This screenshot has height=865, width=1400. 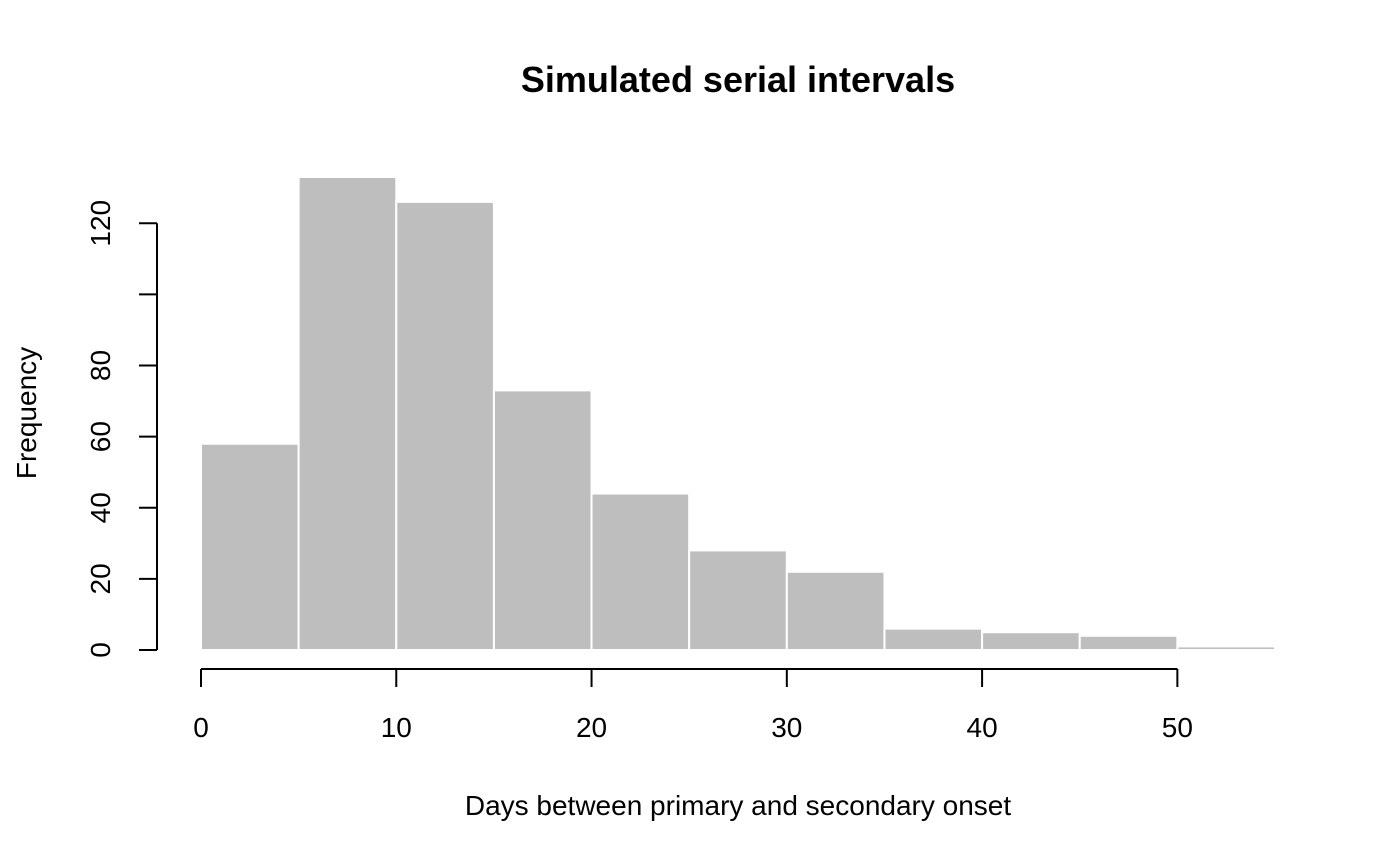 What do you see at coordinates (121, 429) in the screenshot?
I see `y-axis: 0 20 40 60 80 120` at bounding box center [121, 429].